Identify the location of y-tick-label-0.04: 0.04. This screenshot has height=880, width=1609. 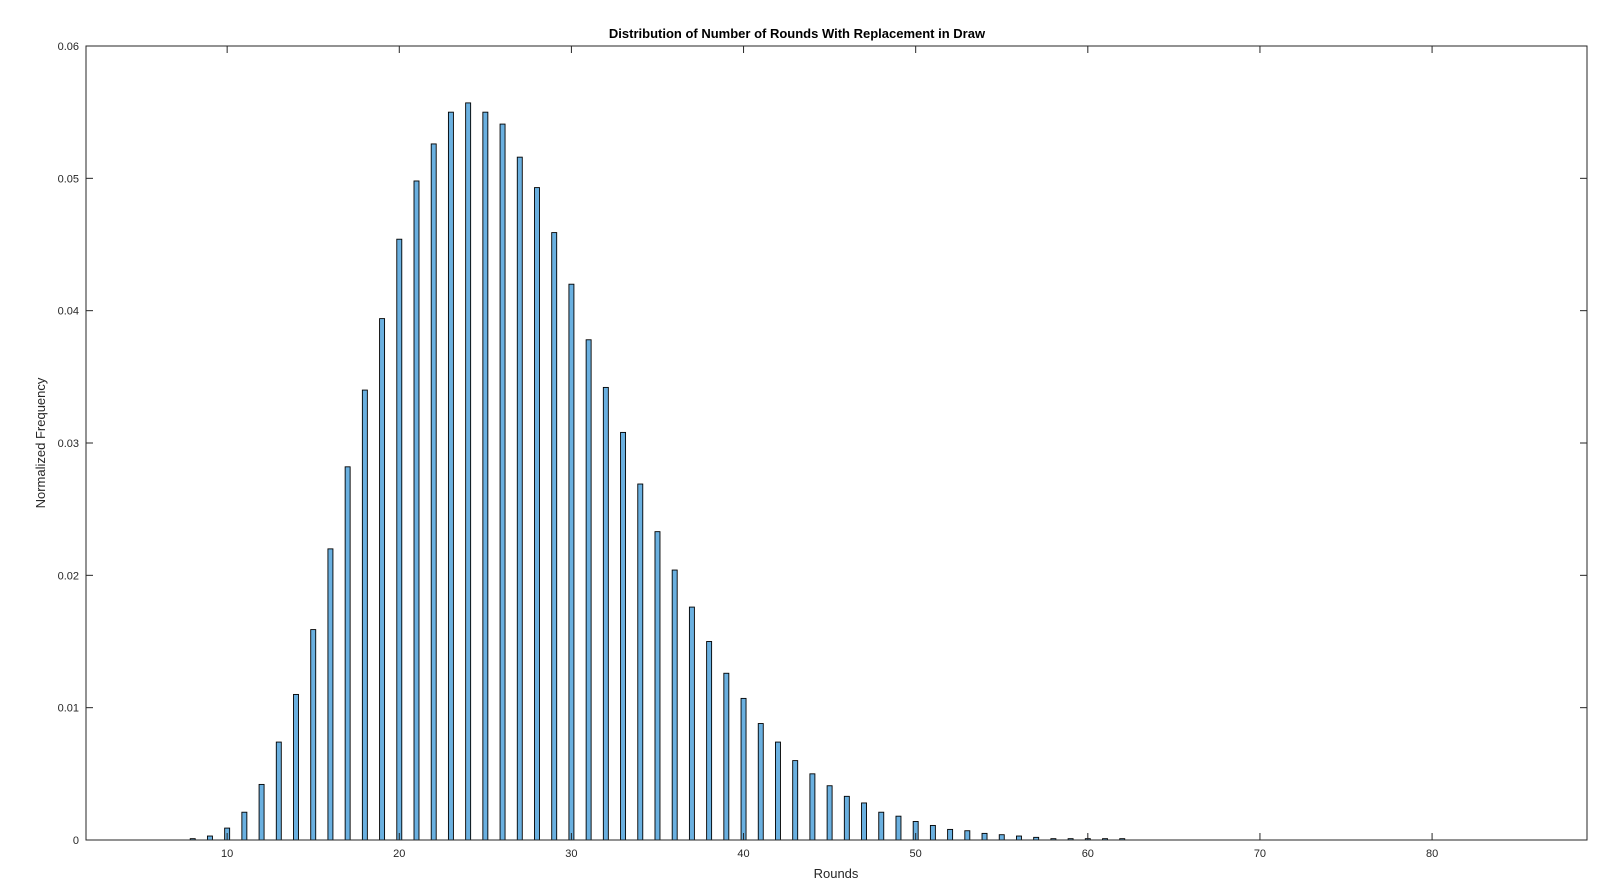
(68, 312).